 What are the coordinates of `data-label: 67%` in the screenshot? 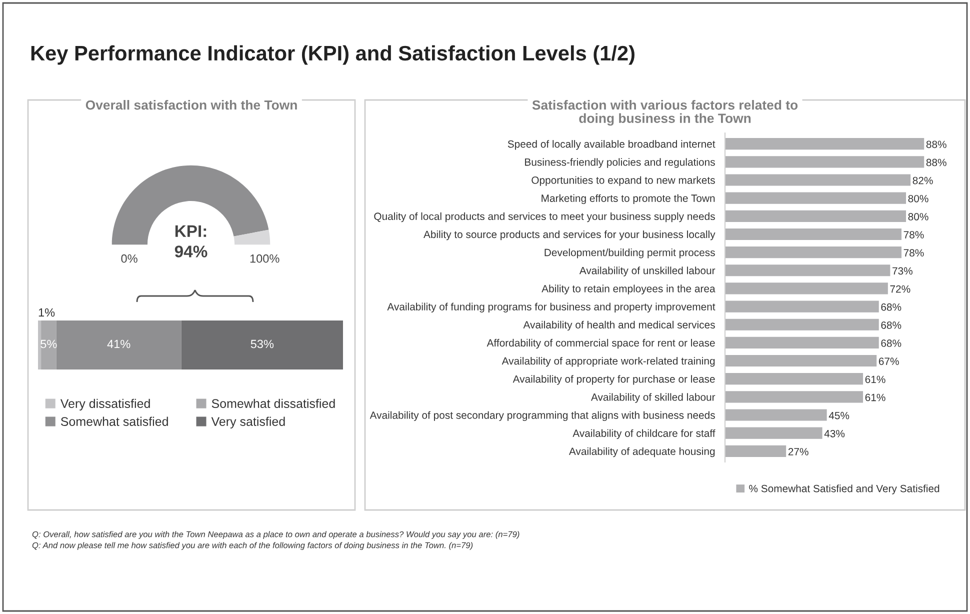 It's located at (888, 362).